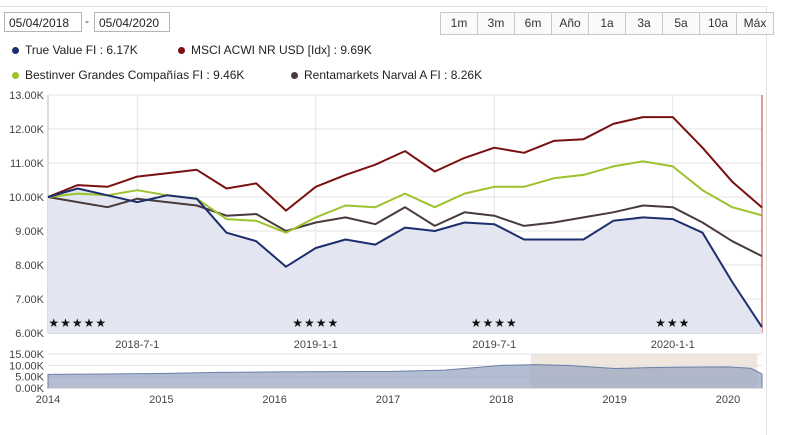 The width and height of the screenshot is (810, 435). I want to click on legend-label: True Value FI : 6.17K, so click(81, 50).